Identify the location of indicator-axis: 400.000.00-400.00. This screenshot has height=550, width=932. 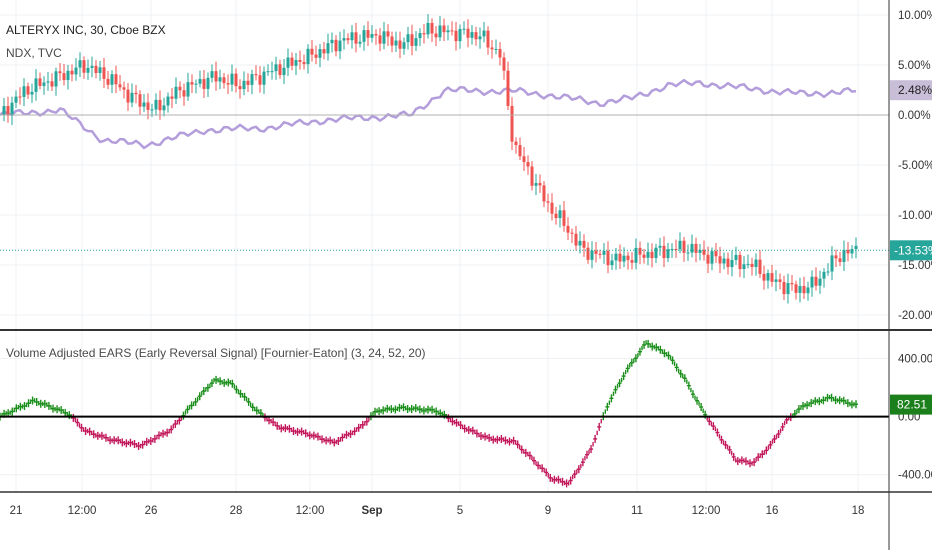
(915, 418).